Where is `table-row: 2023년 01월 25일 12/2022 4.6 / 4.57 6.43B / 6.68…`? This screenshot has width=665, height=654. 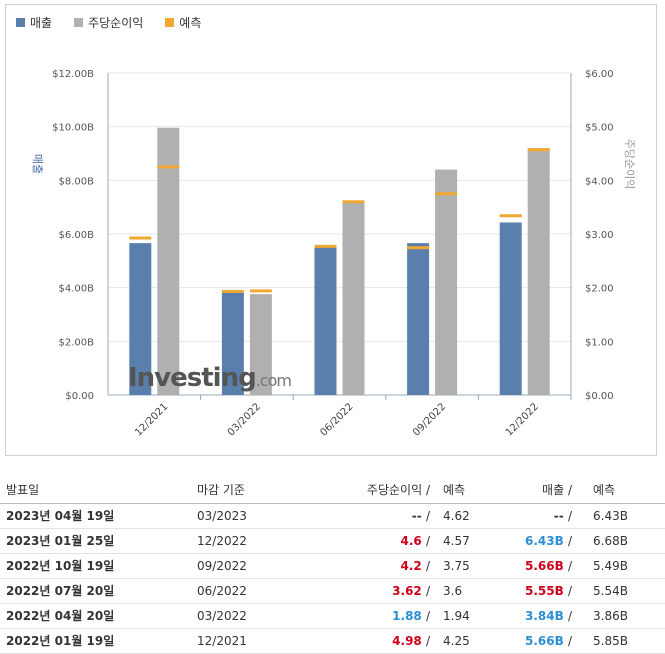 table-row: 2023년 01월 25일 12/2022 4.6 / 4.57 6.43B / 6.68… is located at coordinates (332, 541).